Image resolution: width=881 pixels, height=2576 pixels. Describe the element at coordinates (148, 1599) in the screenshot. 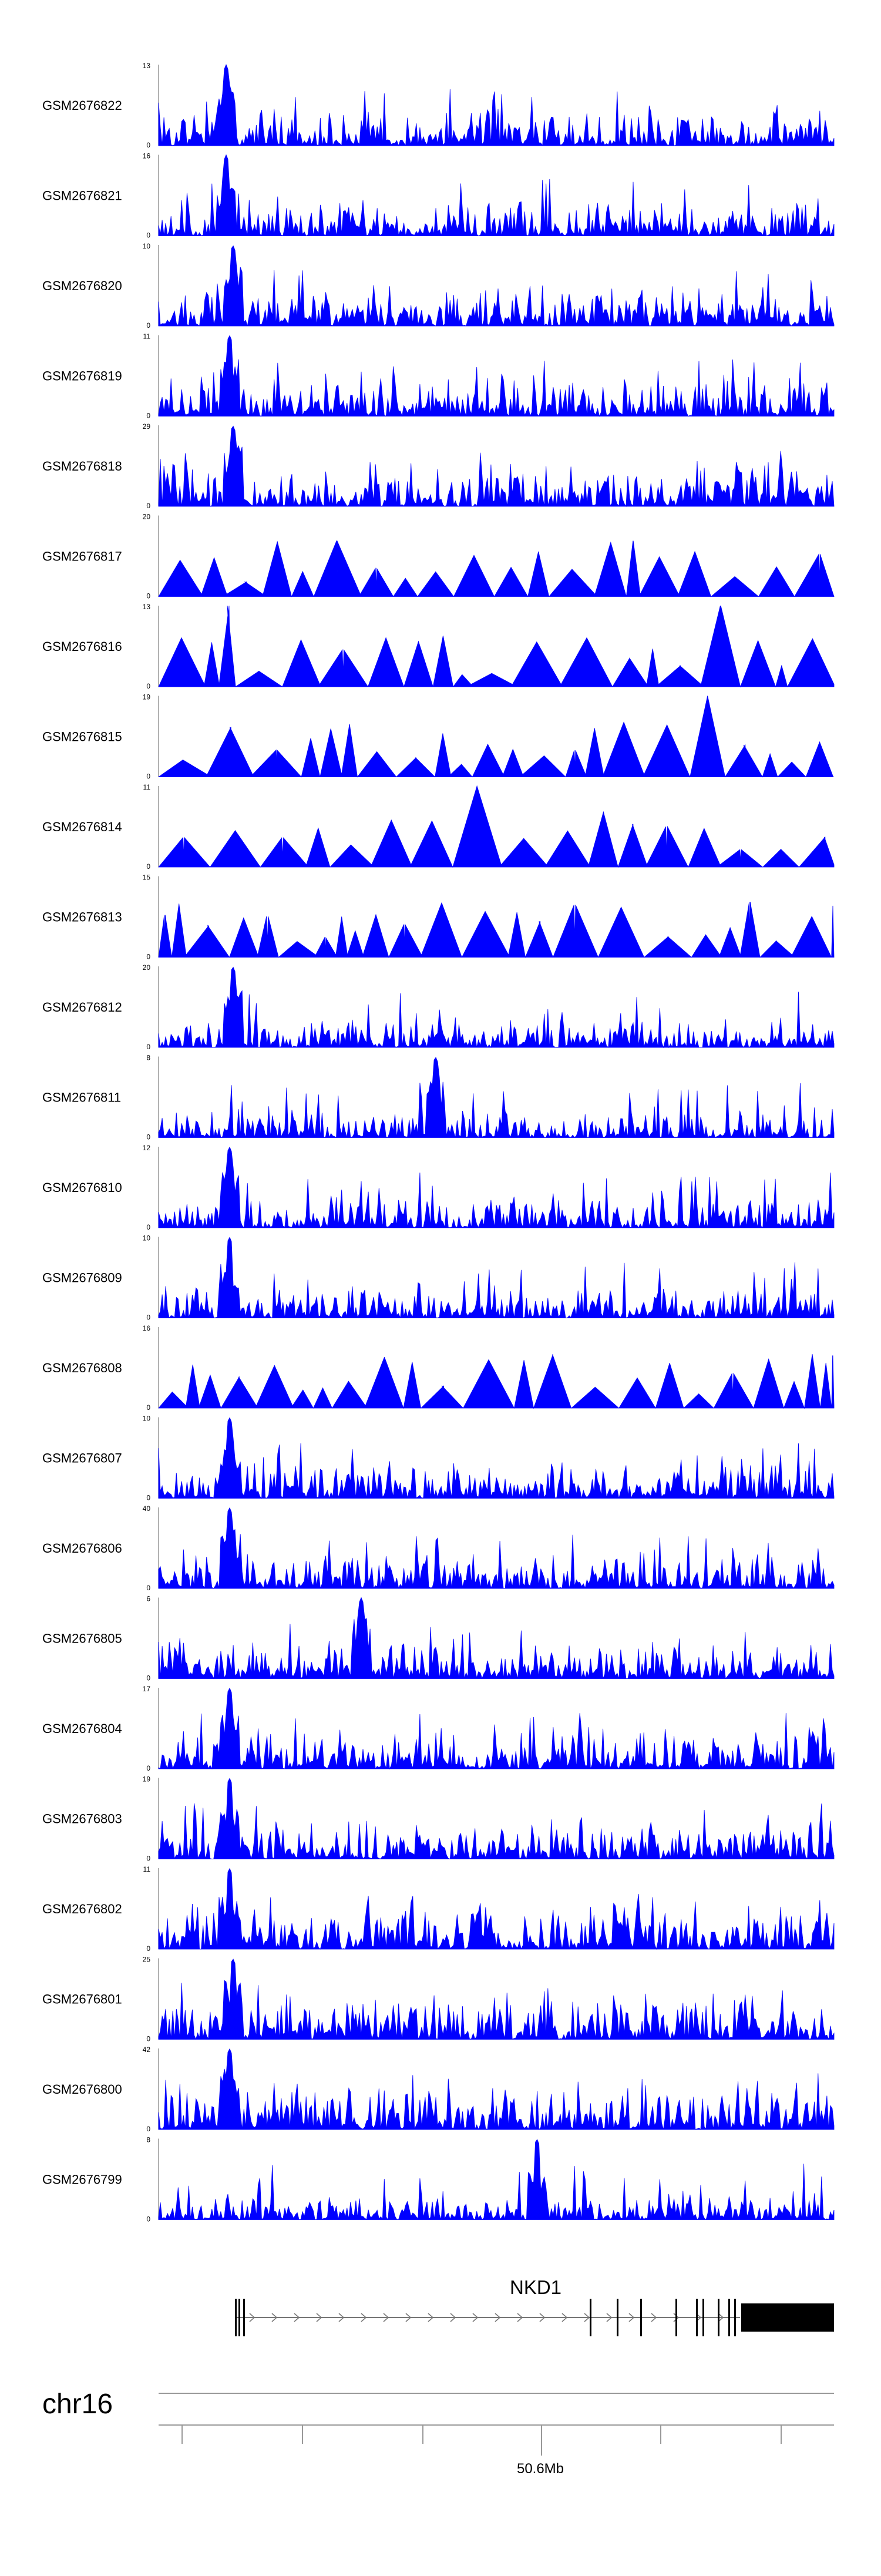

I see `track-ymax-label: 6` at that location.